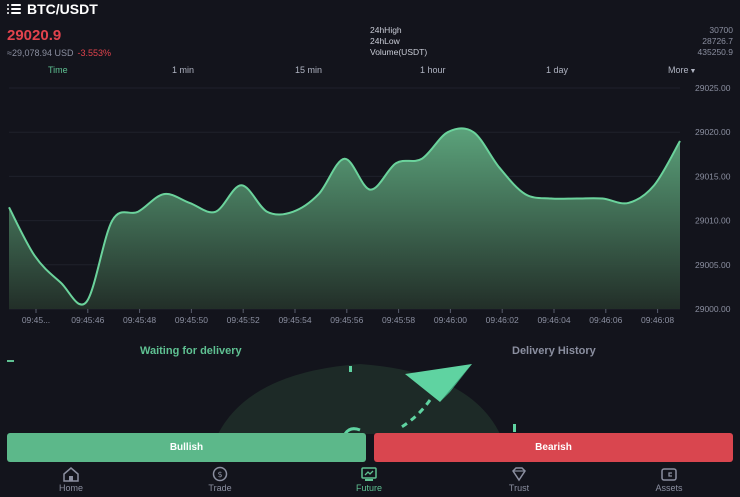 Image resolution: width=740 pixels, height=497 pixels. What do you see at coordinates (438, 383) in the screenshot?
I see `paper-plane-icon` at bounding box center [438, 383].